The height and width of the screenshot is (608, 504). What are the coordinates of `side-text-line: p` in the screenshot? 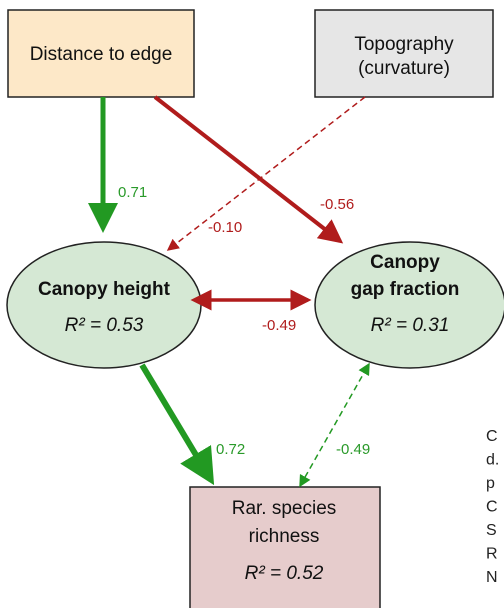 It's located at (490, 483).